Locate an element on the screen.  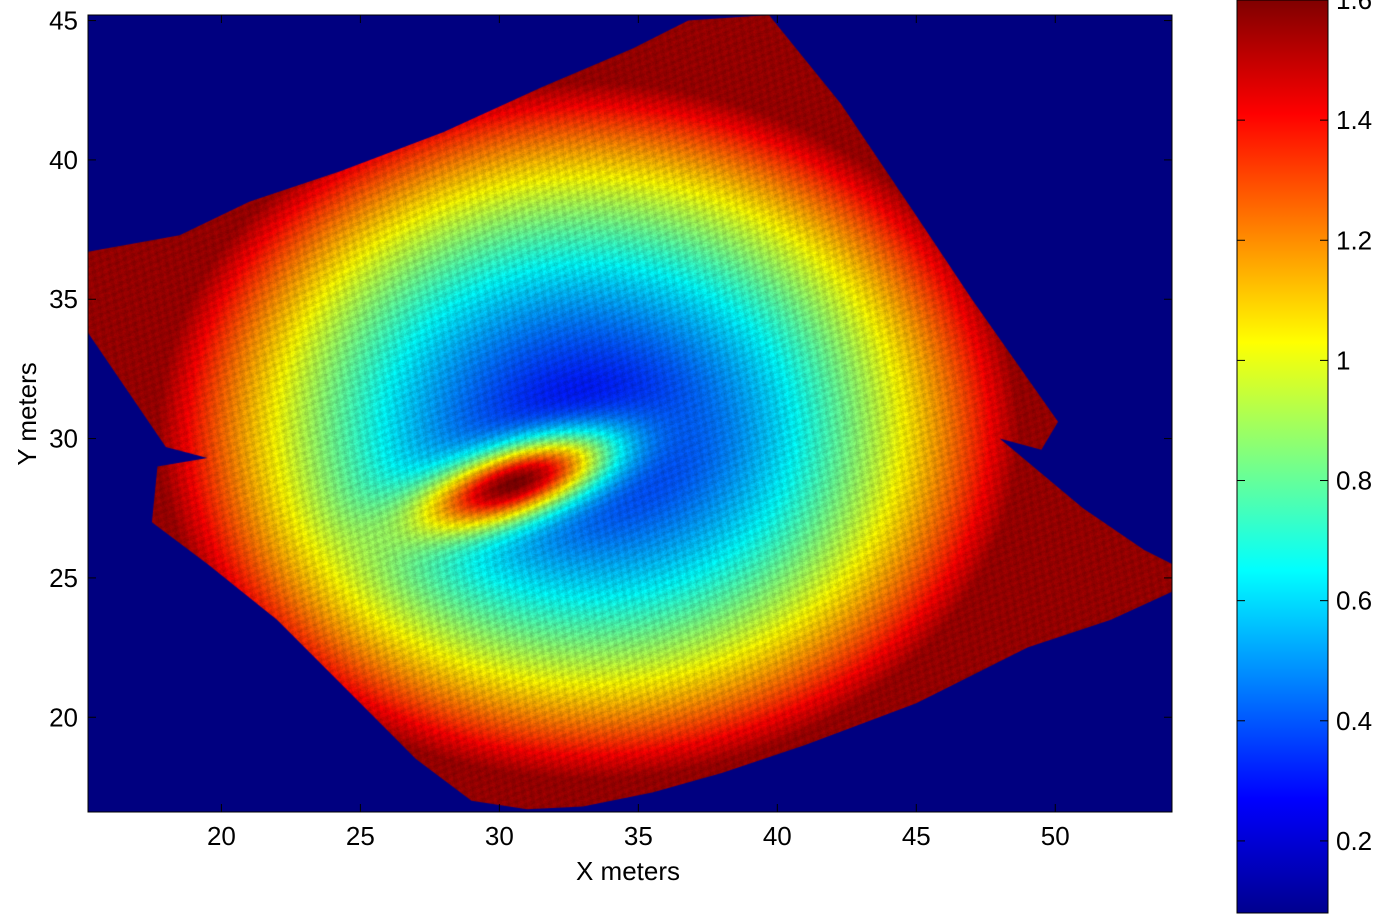
x-tick-label: 50 is located at coordinates (1055, 836).